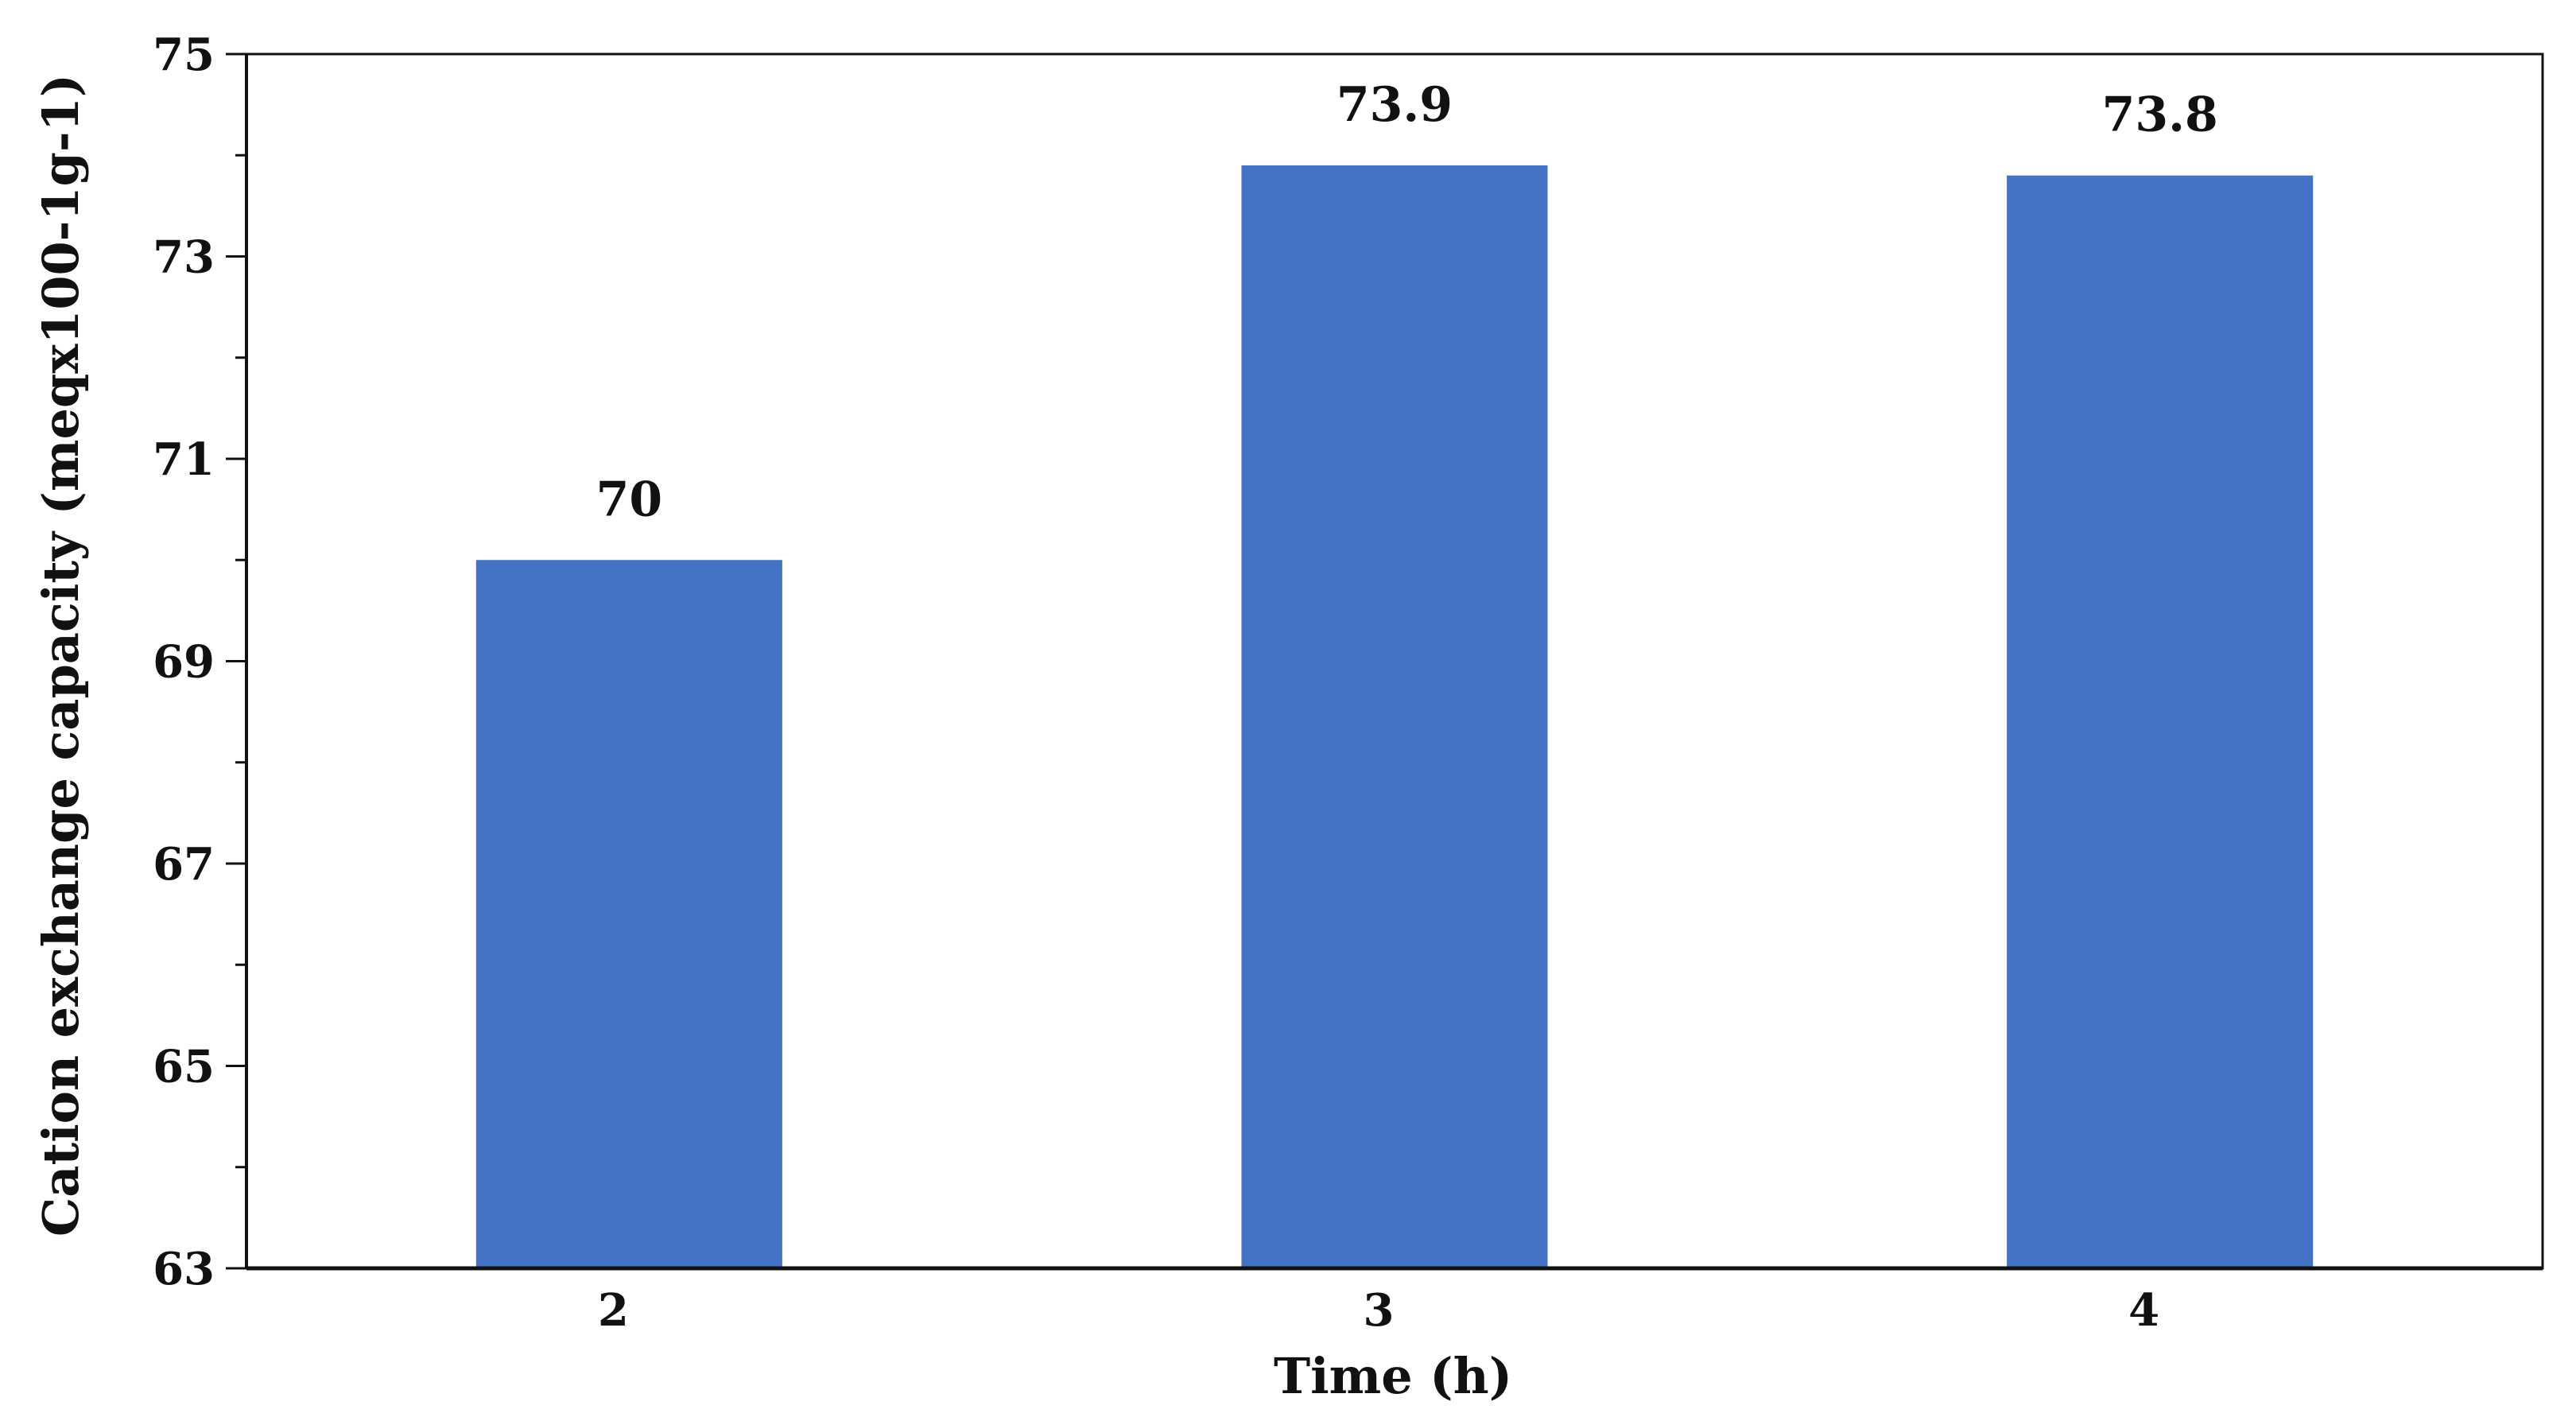 The height and width of the screenshot is (1417, 2576). I want to click on y-tick-label: 75, so click(184, 55).